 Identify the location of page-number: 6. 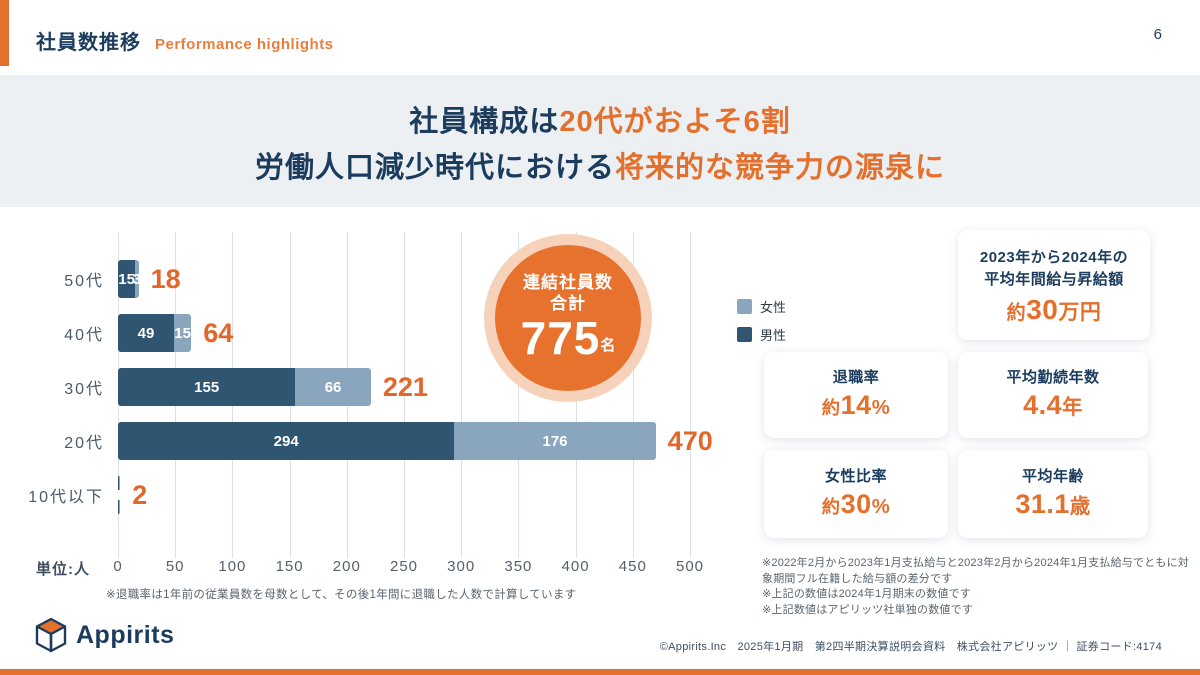
(1157, 34).